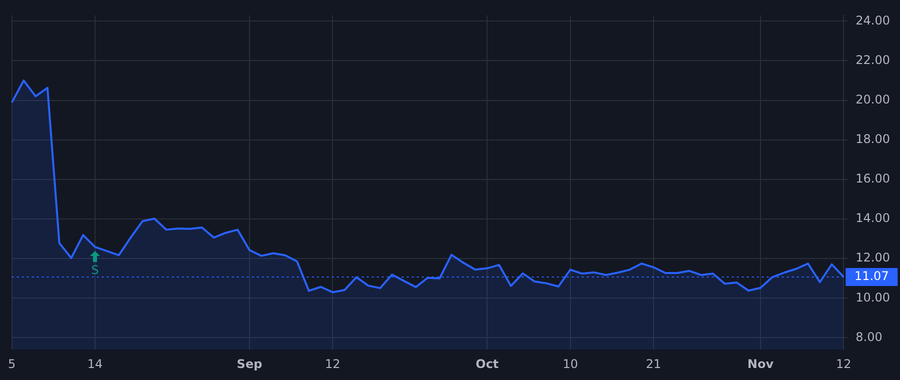 This screenshot has width=900, height=380. I want to click on x-tick-label: 21, so click(654, 363).